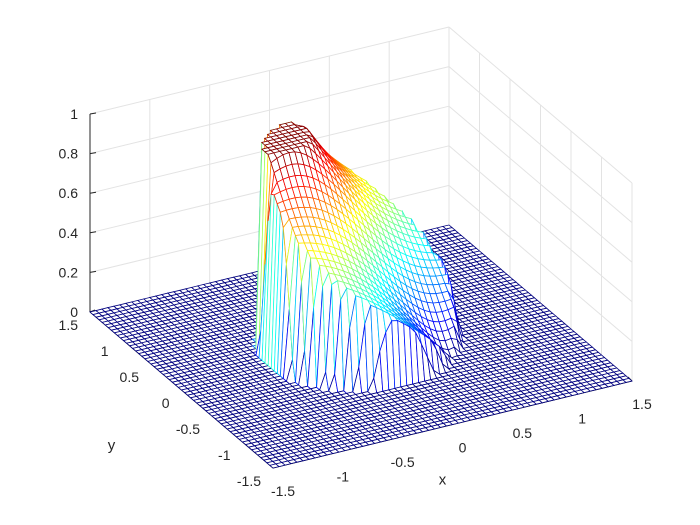 The height and width of the screenshot is (525, 700). What do you see at coordinates (343, 477) in the screenshot?
I see `x-tick-label: -1` at bounding box center [343, 477].